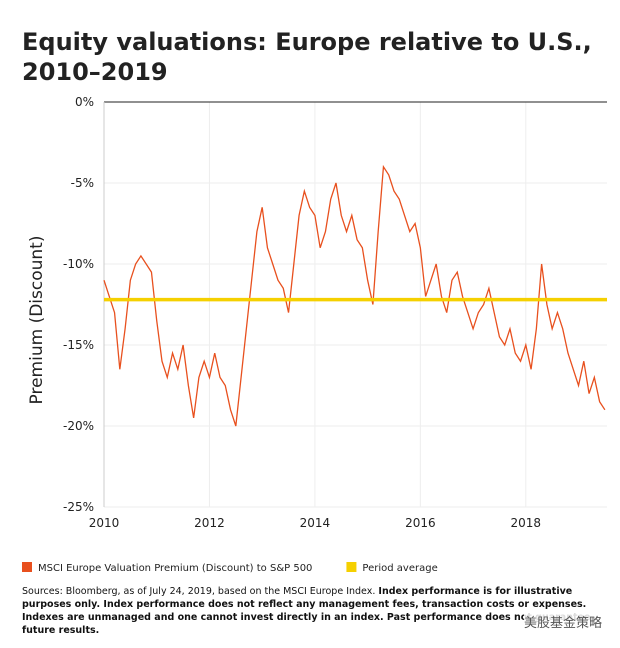  Describe the element at coordinates (315, 523) in the screenshot. I see `x-tick-label: 2014` at that location.